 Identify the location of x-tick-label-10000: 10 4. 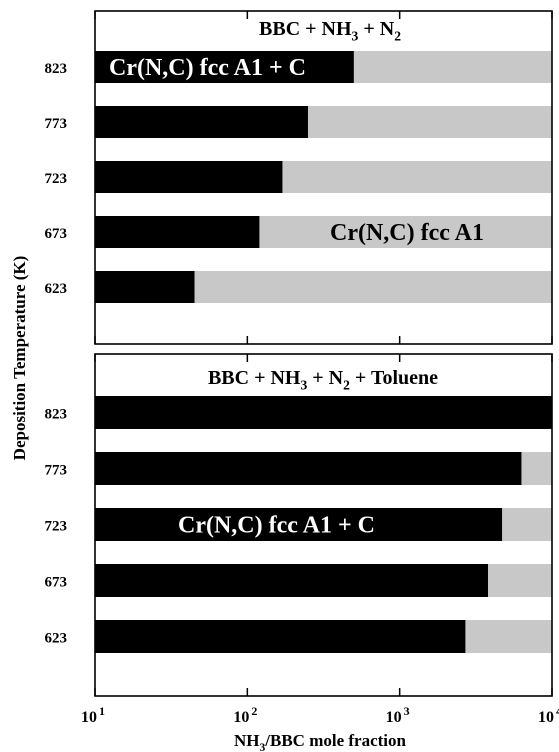
(548, 715).